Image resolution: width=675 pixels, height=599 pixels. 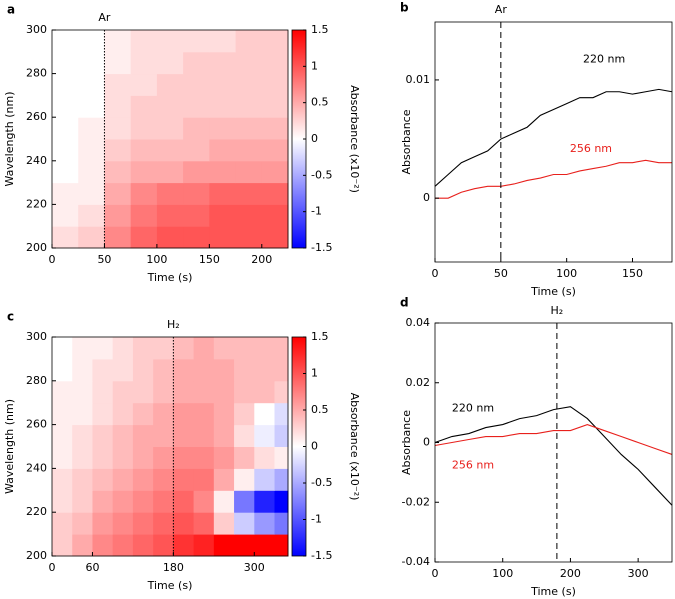 What do you see at coordinates (209, 259) in the screenshot?
I see `x-tick-label: 150` at bounding box center [209, 259].